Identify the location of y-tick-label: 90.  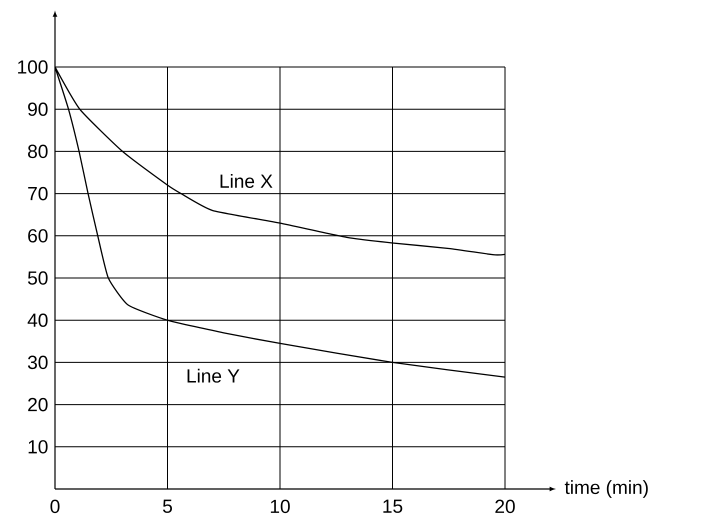
(38, 109).